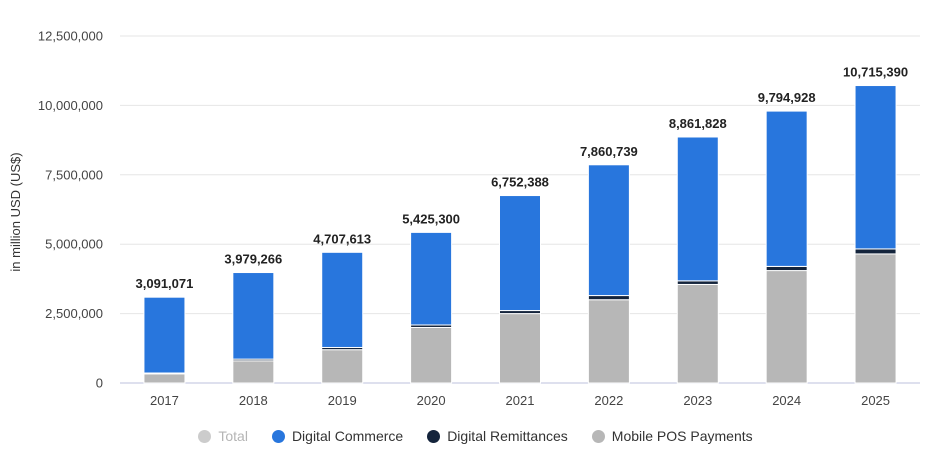 This screenshot has width=951, height=472. Describe the element at coordinates (70, 105) in the screenshot. I see `y-tick-label: 10,000,000` at that location.